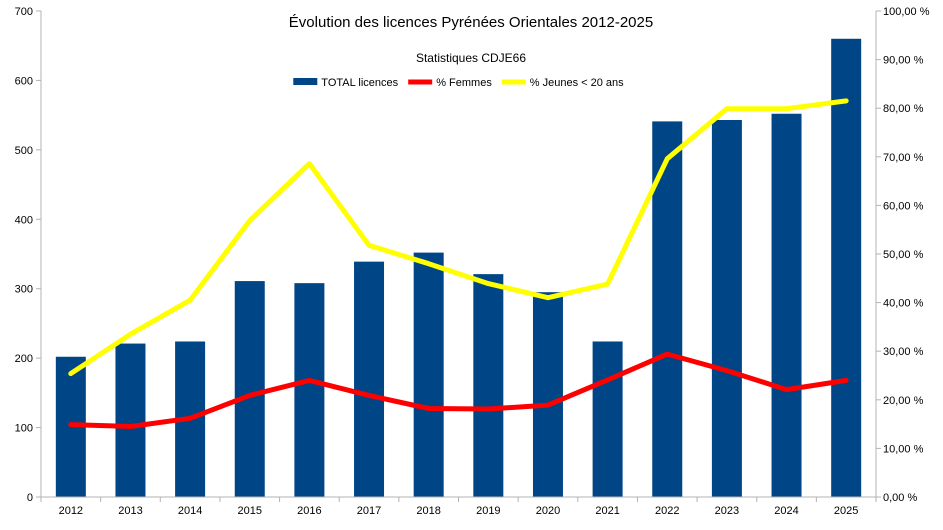 Image resolution: width=943 pixels, height=530 pixels. What do you see at coordinates (548, 511) in the screenshot?
I see `x-tick-label: 2020` at bounding box center [548, 511].